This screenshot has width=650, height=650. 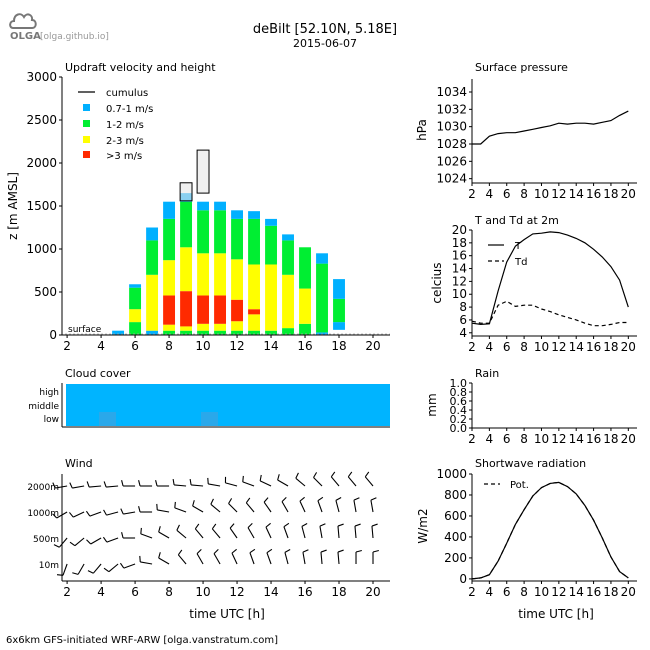 What do you see at coordinates (459, 401) in the screenshot?
I see `y-tick-label: 0.6` at bounding box center [459, 401].